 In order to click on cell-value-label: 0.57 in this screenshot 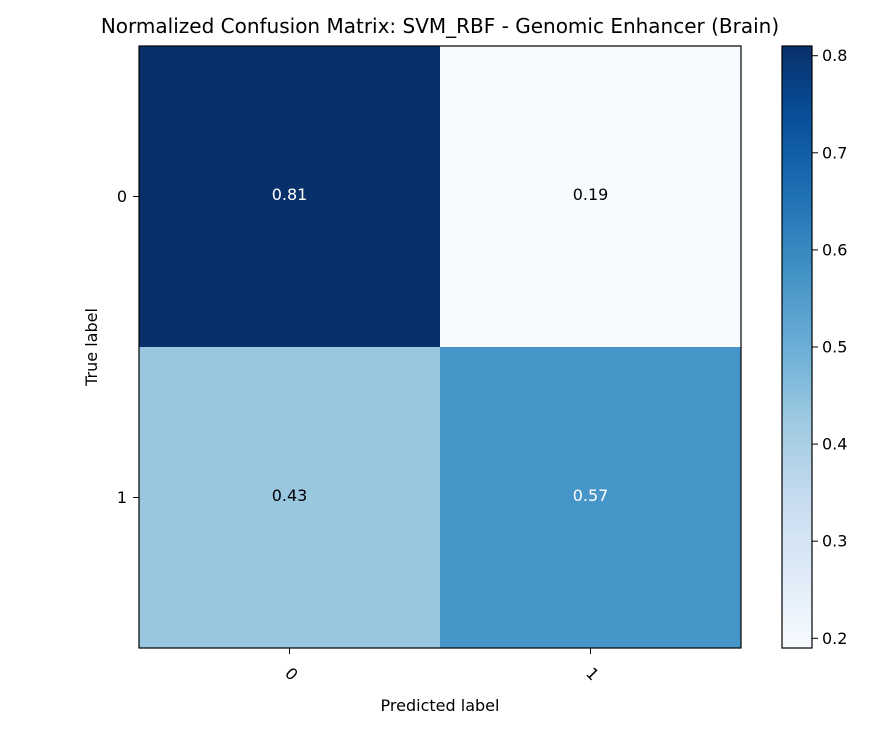, I will do `click(591, 495)`.